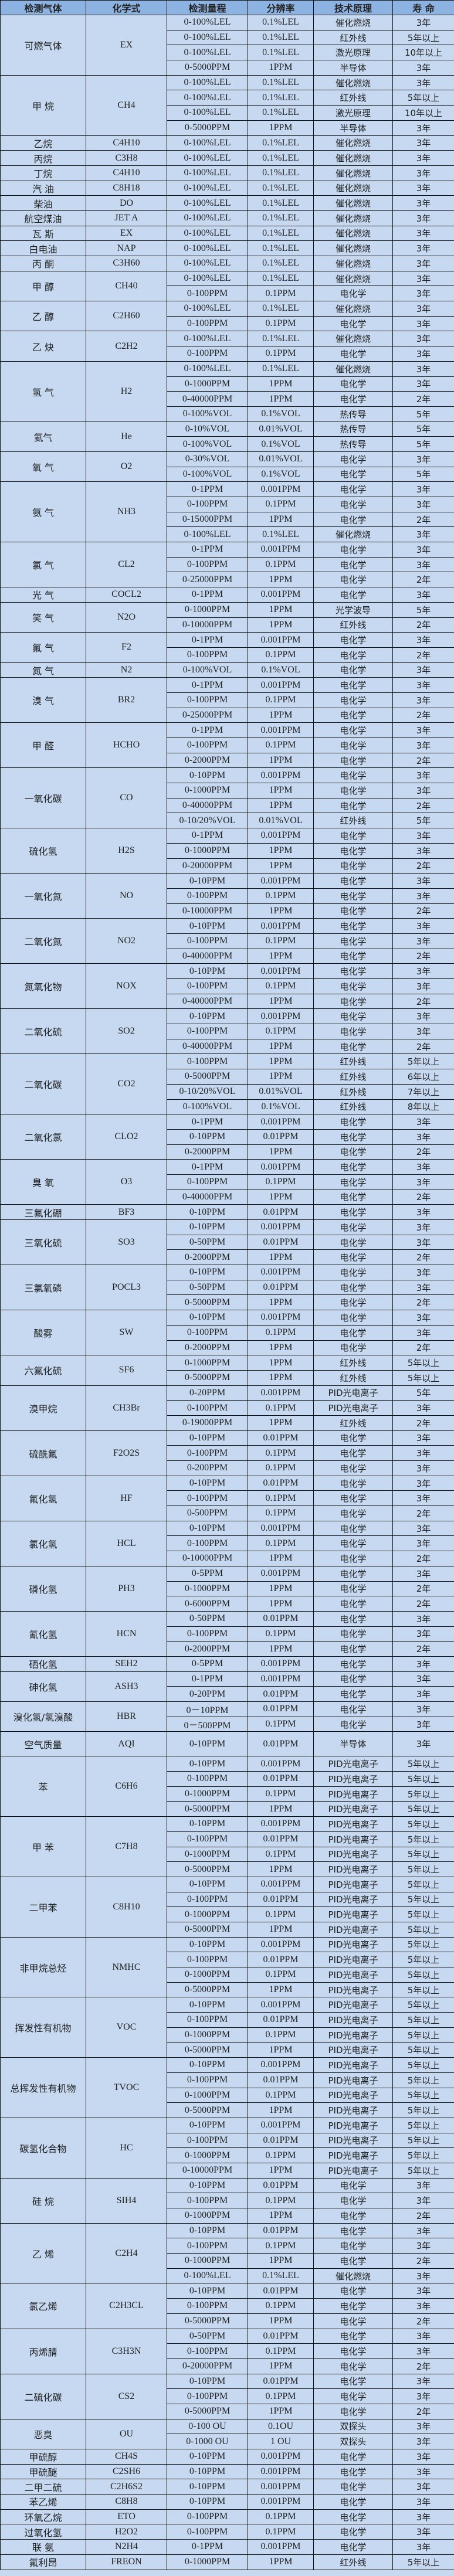 This screenshot has width=454, height=2576. Describe the element at coordinates (126, 248) in the screenshot. I see `formula-cell: NAP` at that location.